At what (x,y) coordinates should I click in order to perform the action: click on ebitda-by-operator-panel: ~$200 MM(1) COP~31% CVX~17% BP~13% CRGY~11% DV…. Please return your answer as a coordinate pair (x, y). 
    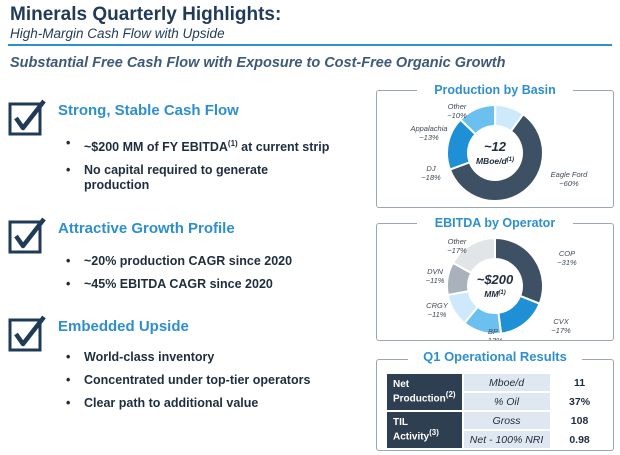
    Looking at the image, I should click on (495, 278).